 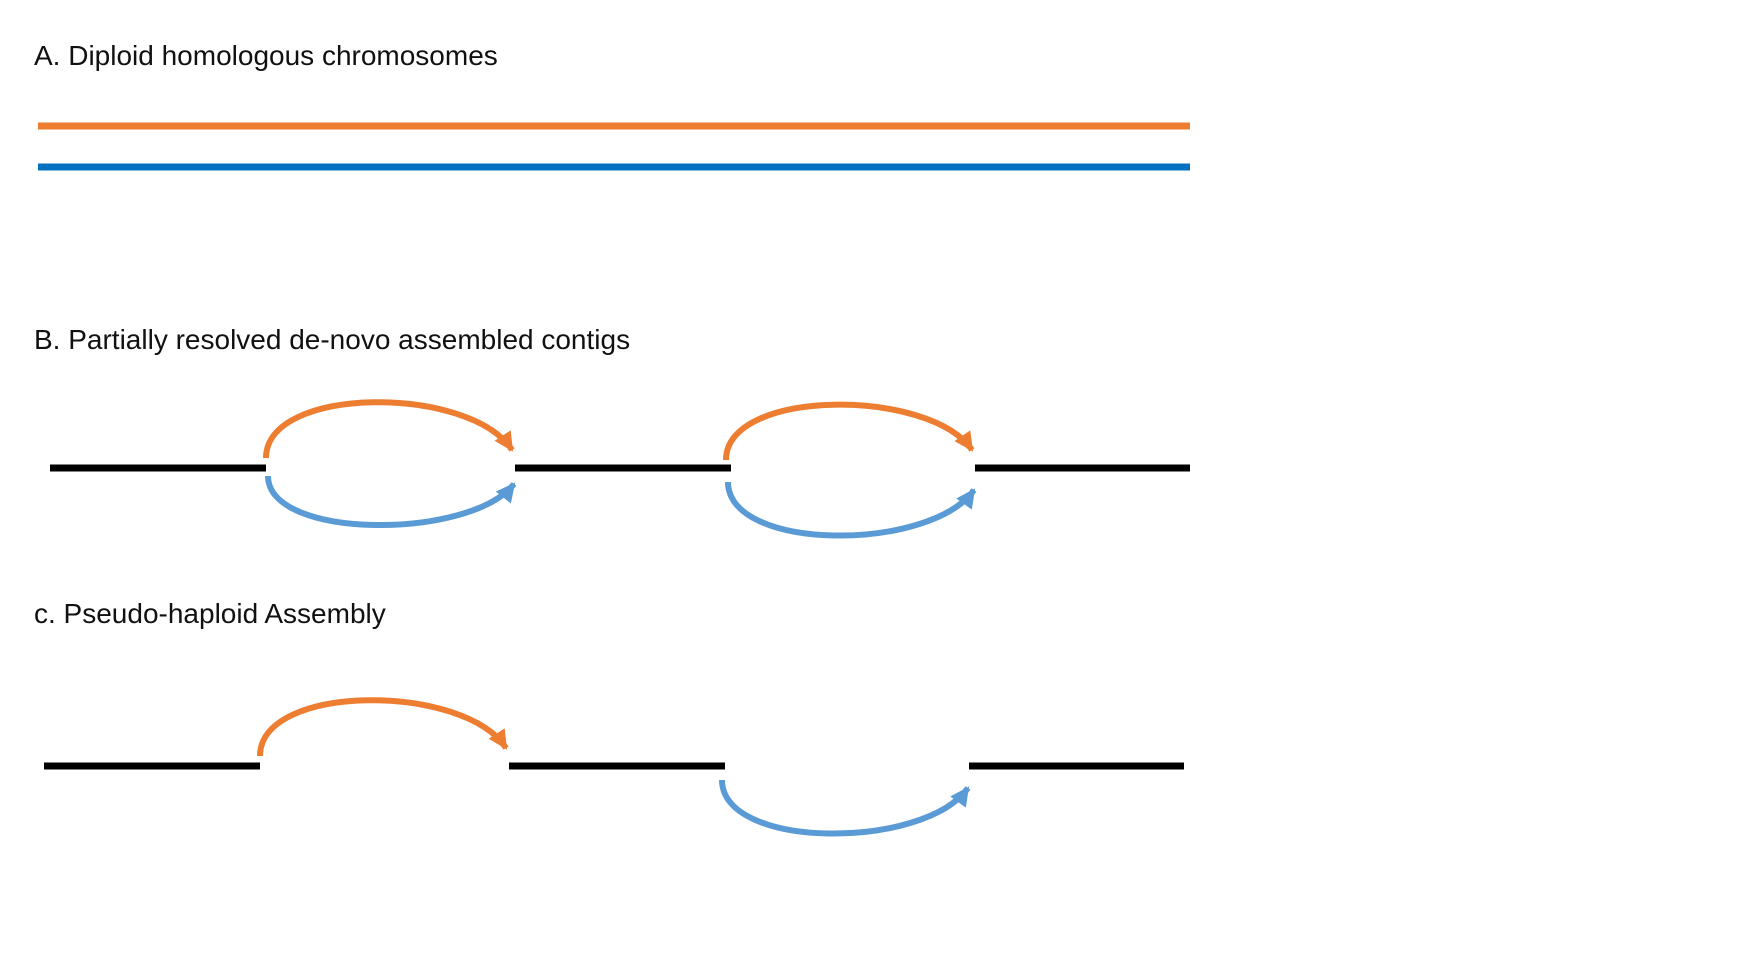 What do you see at coordinates (614, 767) in the screenshot?
I see `panel-c-assembly` at bounding box center [614, 767].